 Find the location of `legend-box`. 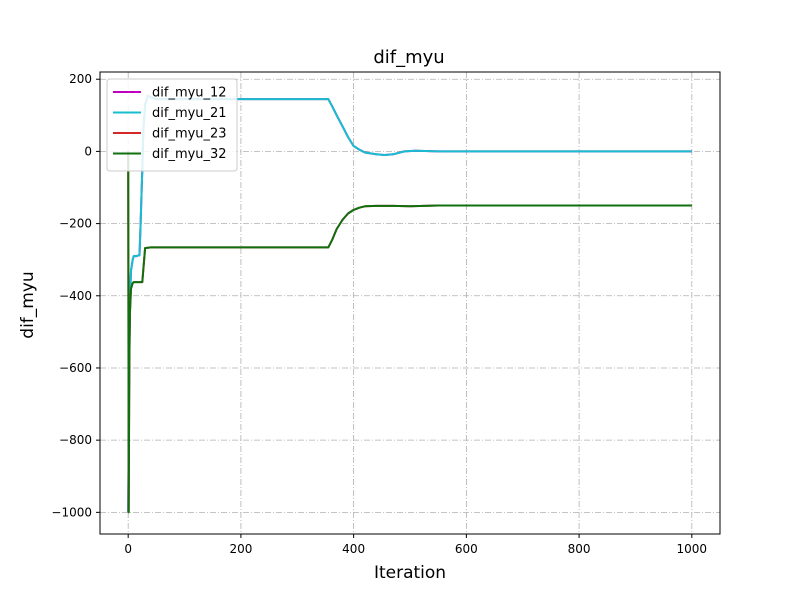

legend-box is located at coordinates (172, 125).